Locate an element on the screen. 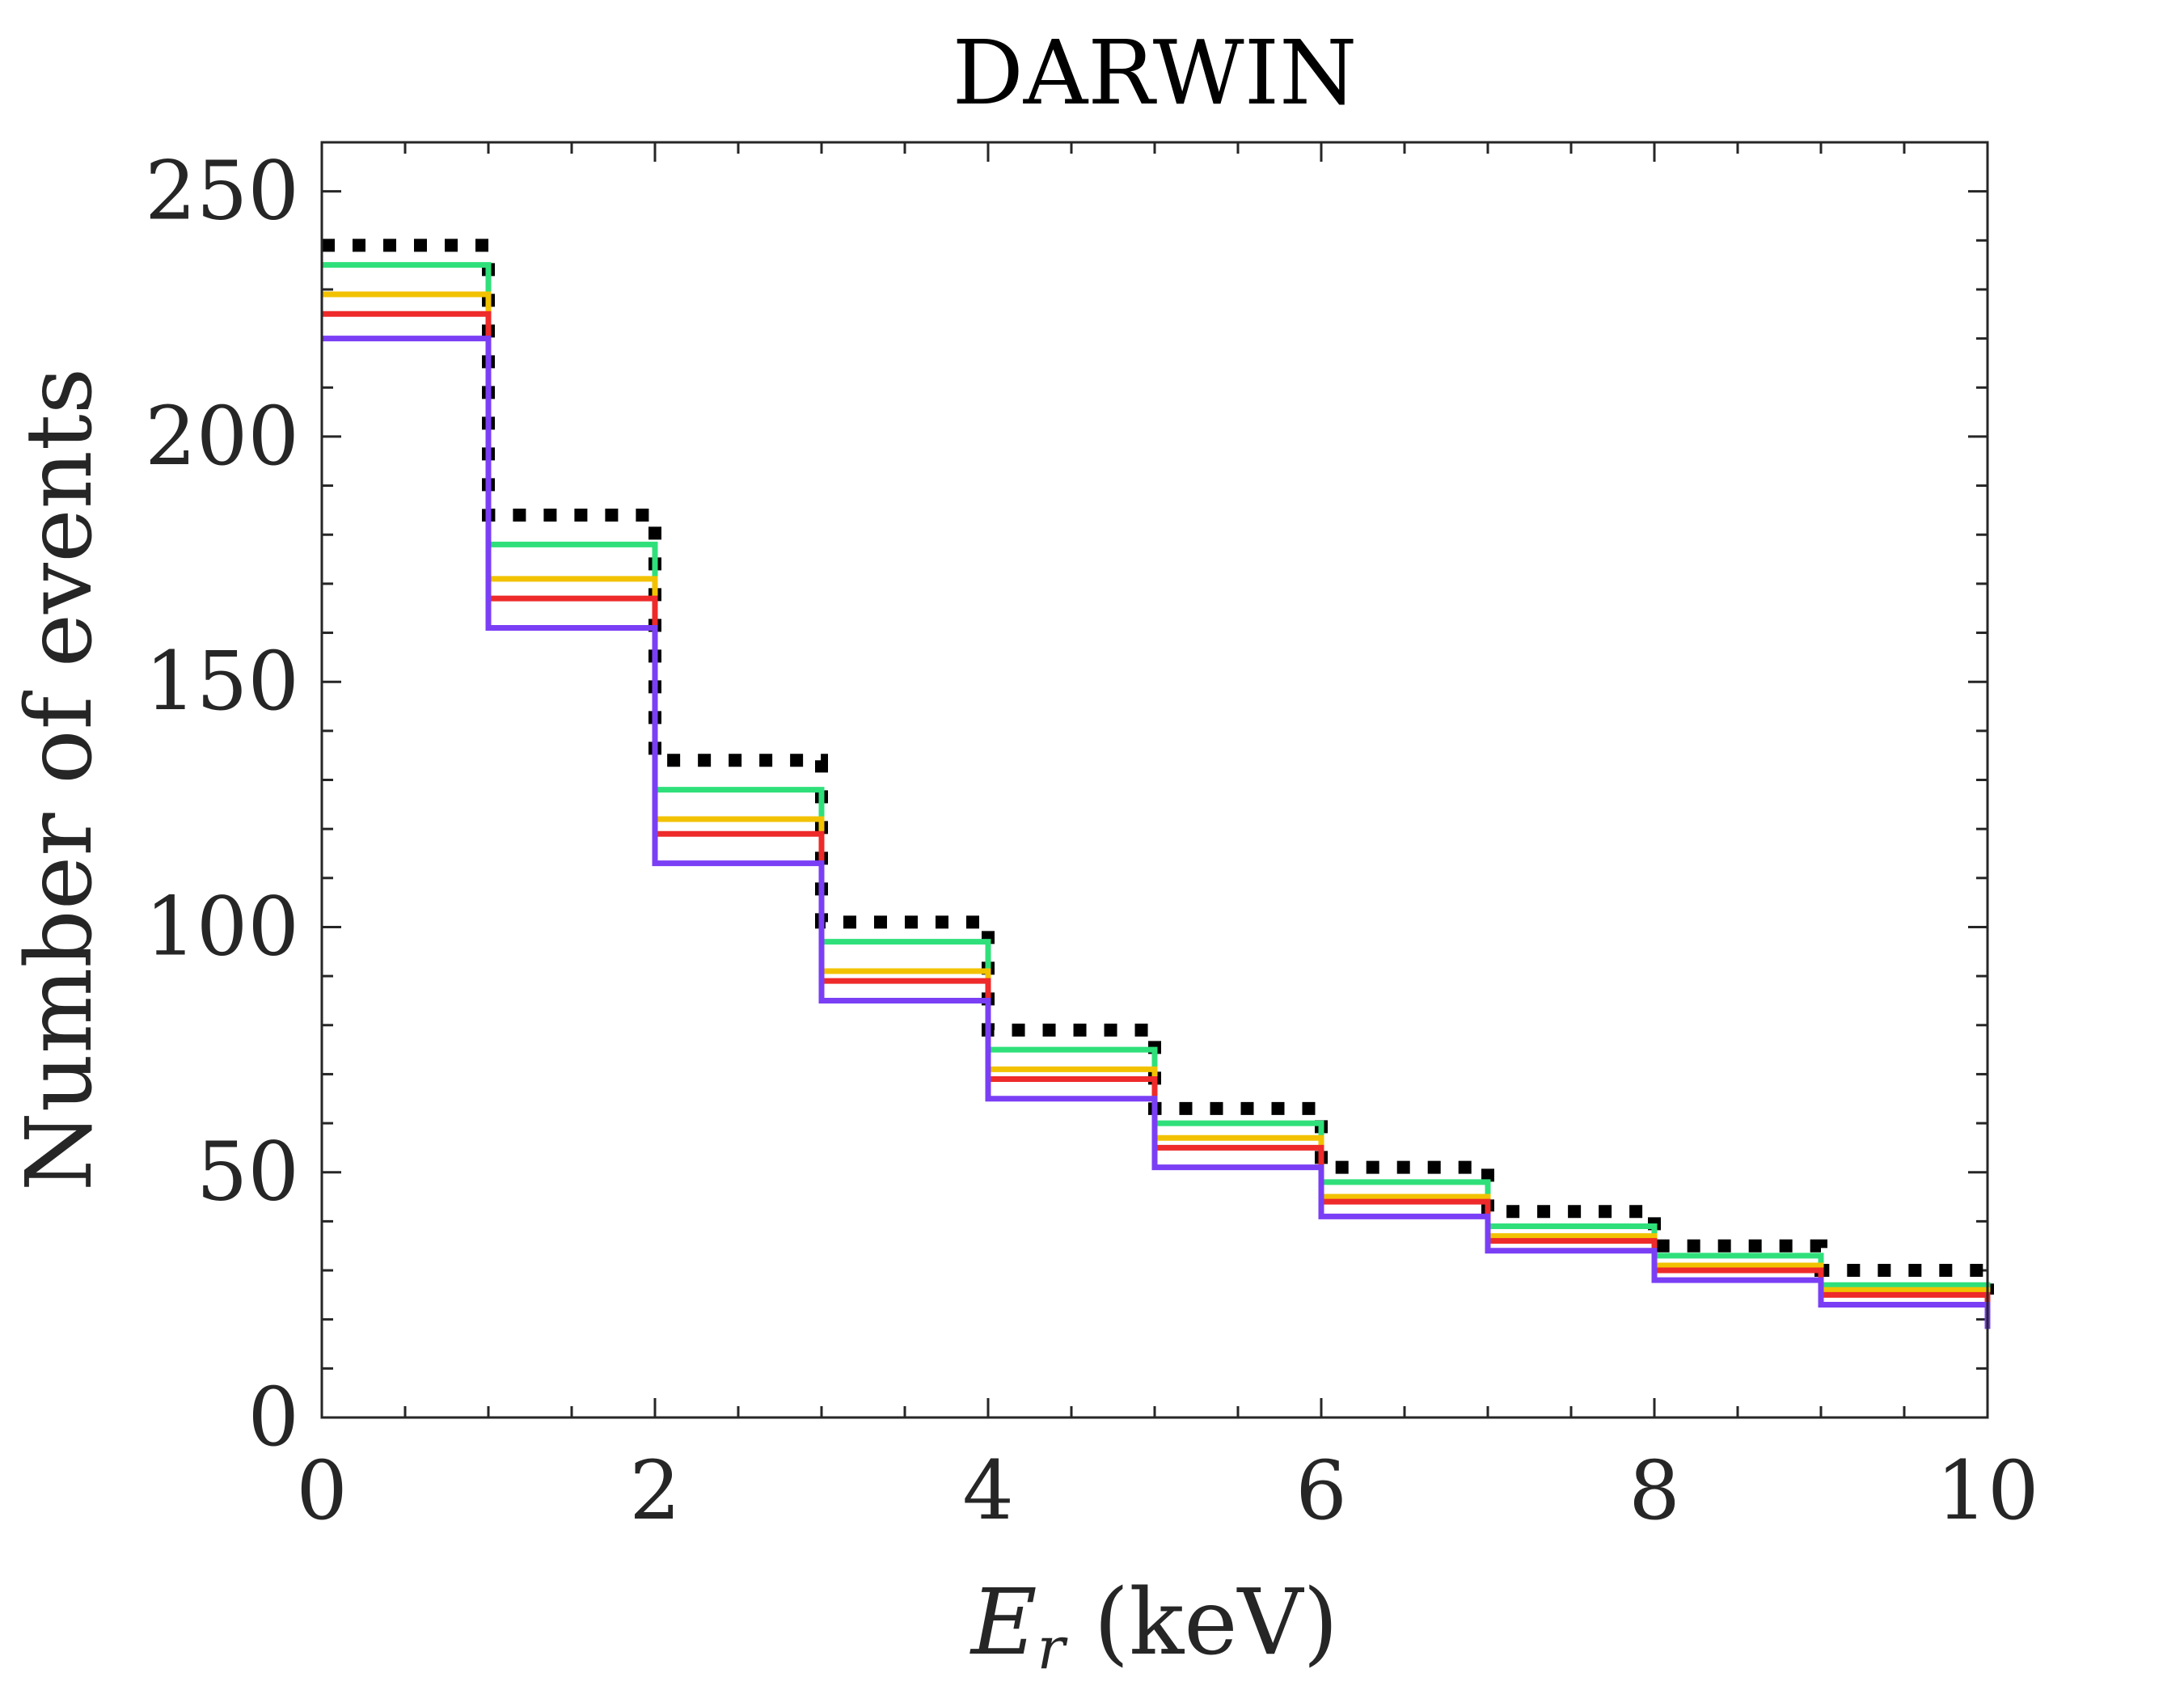 The image size is (2184, 1690). y-tick-label: 100 is located at coordinates (222, 927).